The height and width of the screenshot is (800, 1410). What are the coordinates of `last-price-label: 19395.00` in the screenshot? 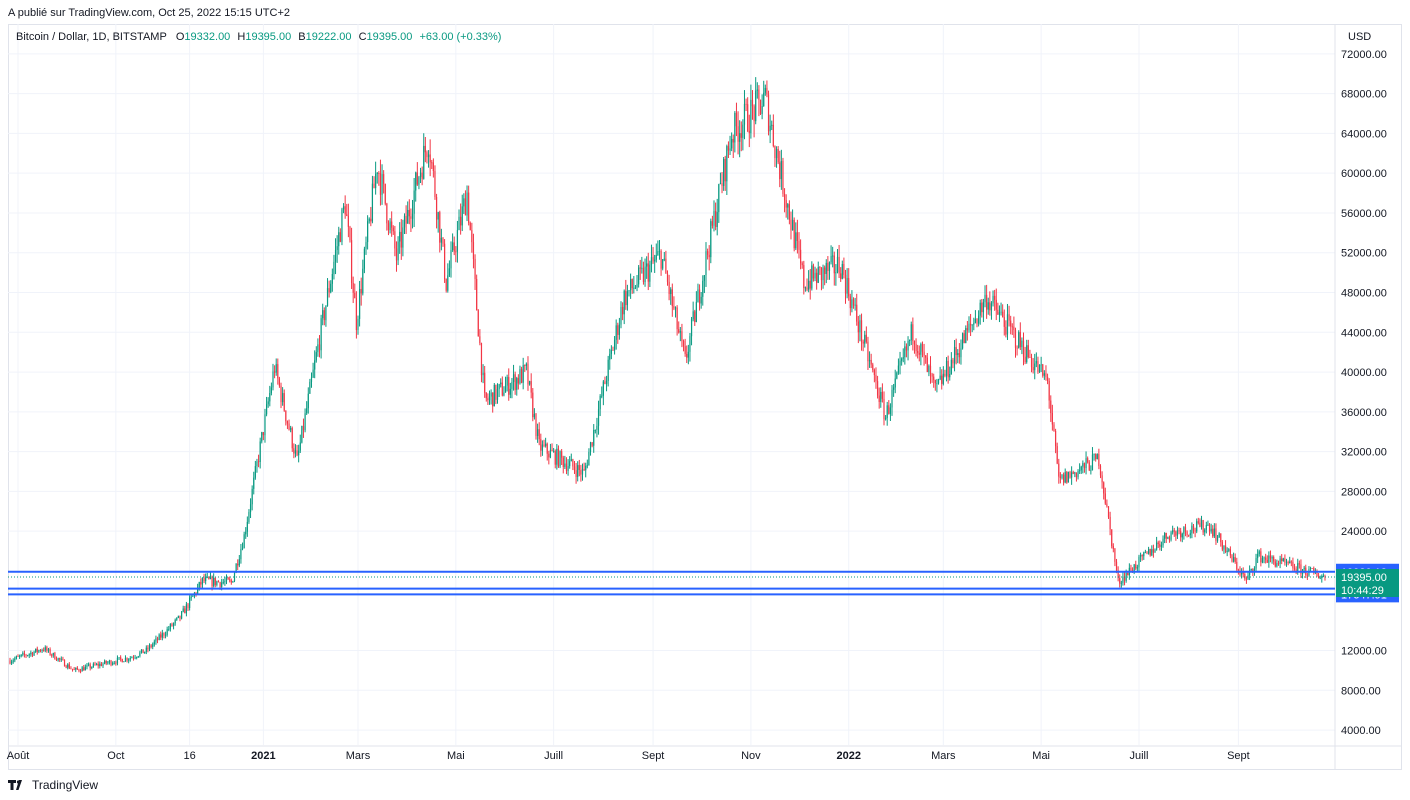 It's located at (1364, 578).